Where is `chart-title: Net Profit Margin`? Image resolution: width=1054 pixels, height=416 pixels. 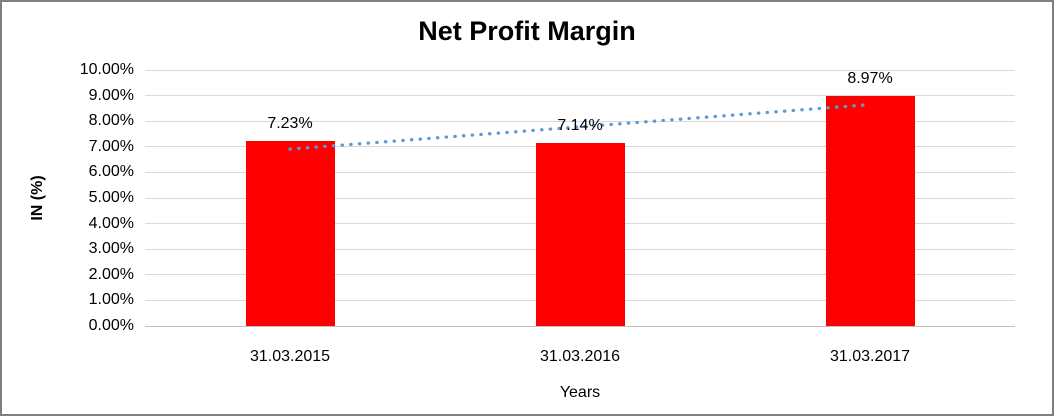 chart-title: Net Profit Margin is located at coordinates (527, 31).